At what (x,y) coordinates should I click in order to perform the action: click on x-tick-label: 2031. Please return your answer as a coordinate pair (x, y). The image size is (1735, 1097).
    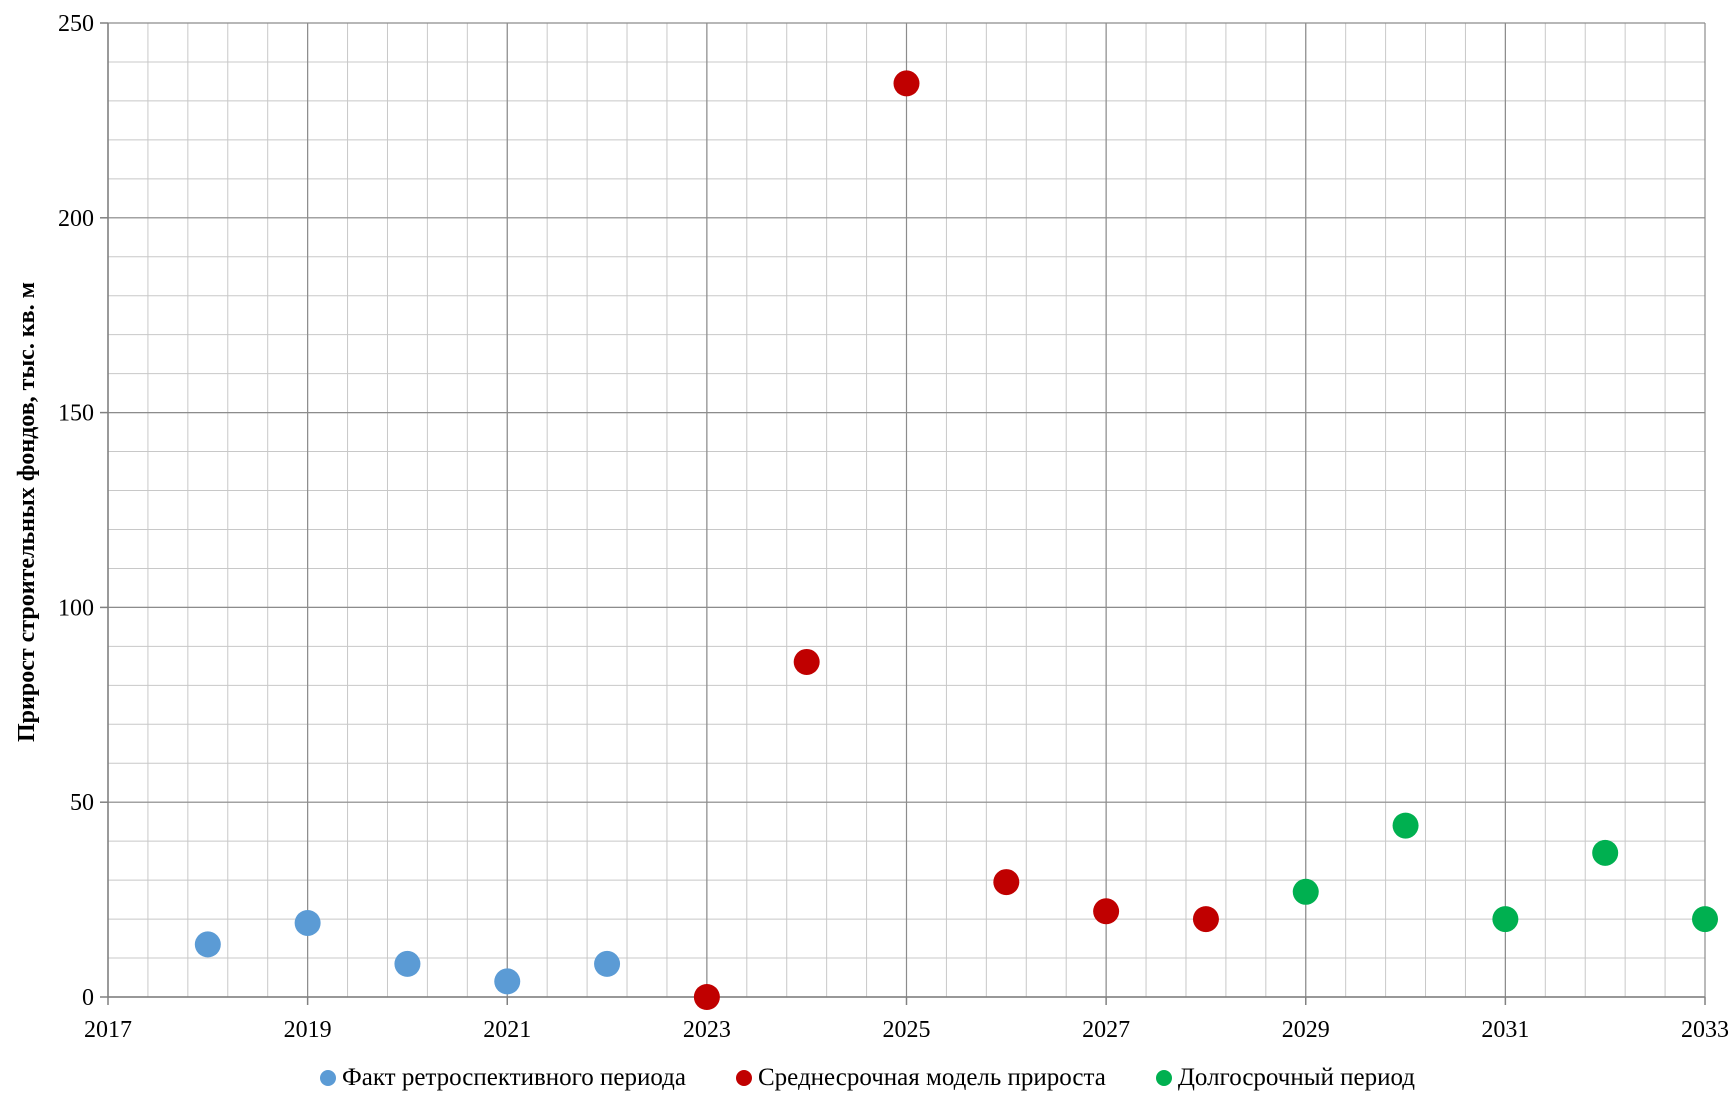
    Looking at the image, I should click on (1505, 1030).